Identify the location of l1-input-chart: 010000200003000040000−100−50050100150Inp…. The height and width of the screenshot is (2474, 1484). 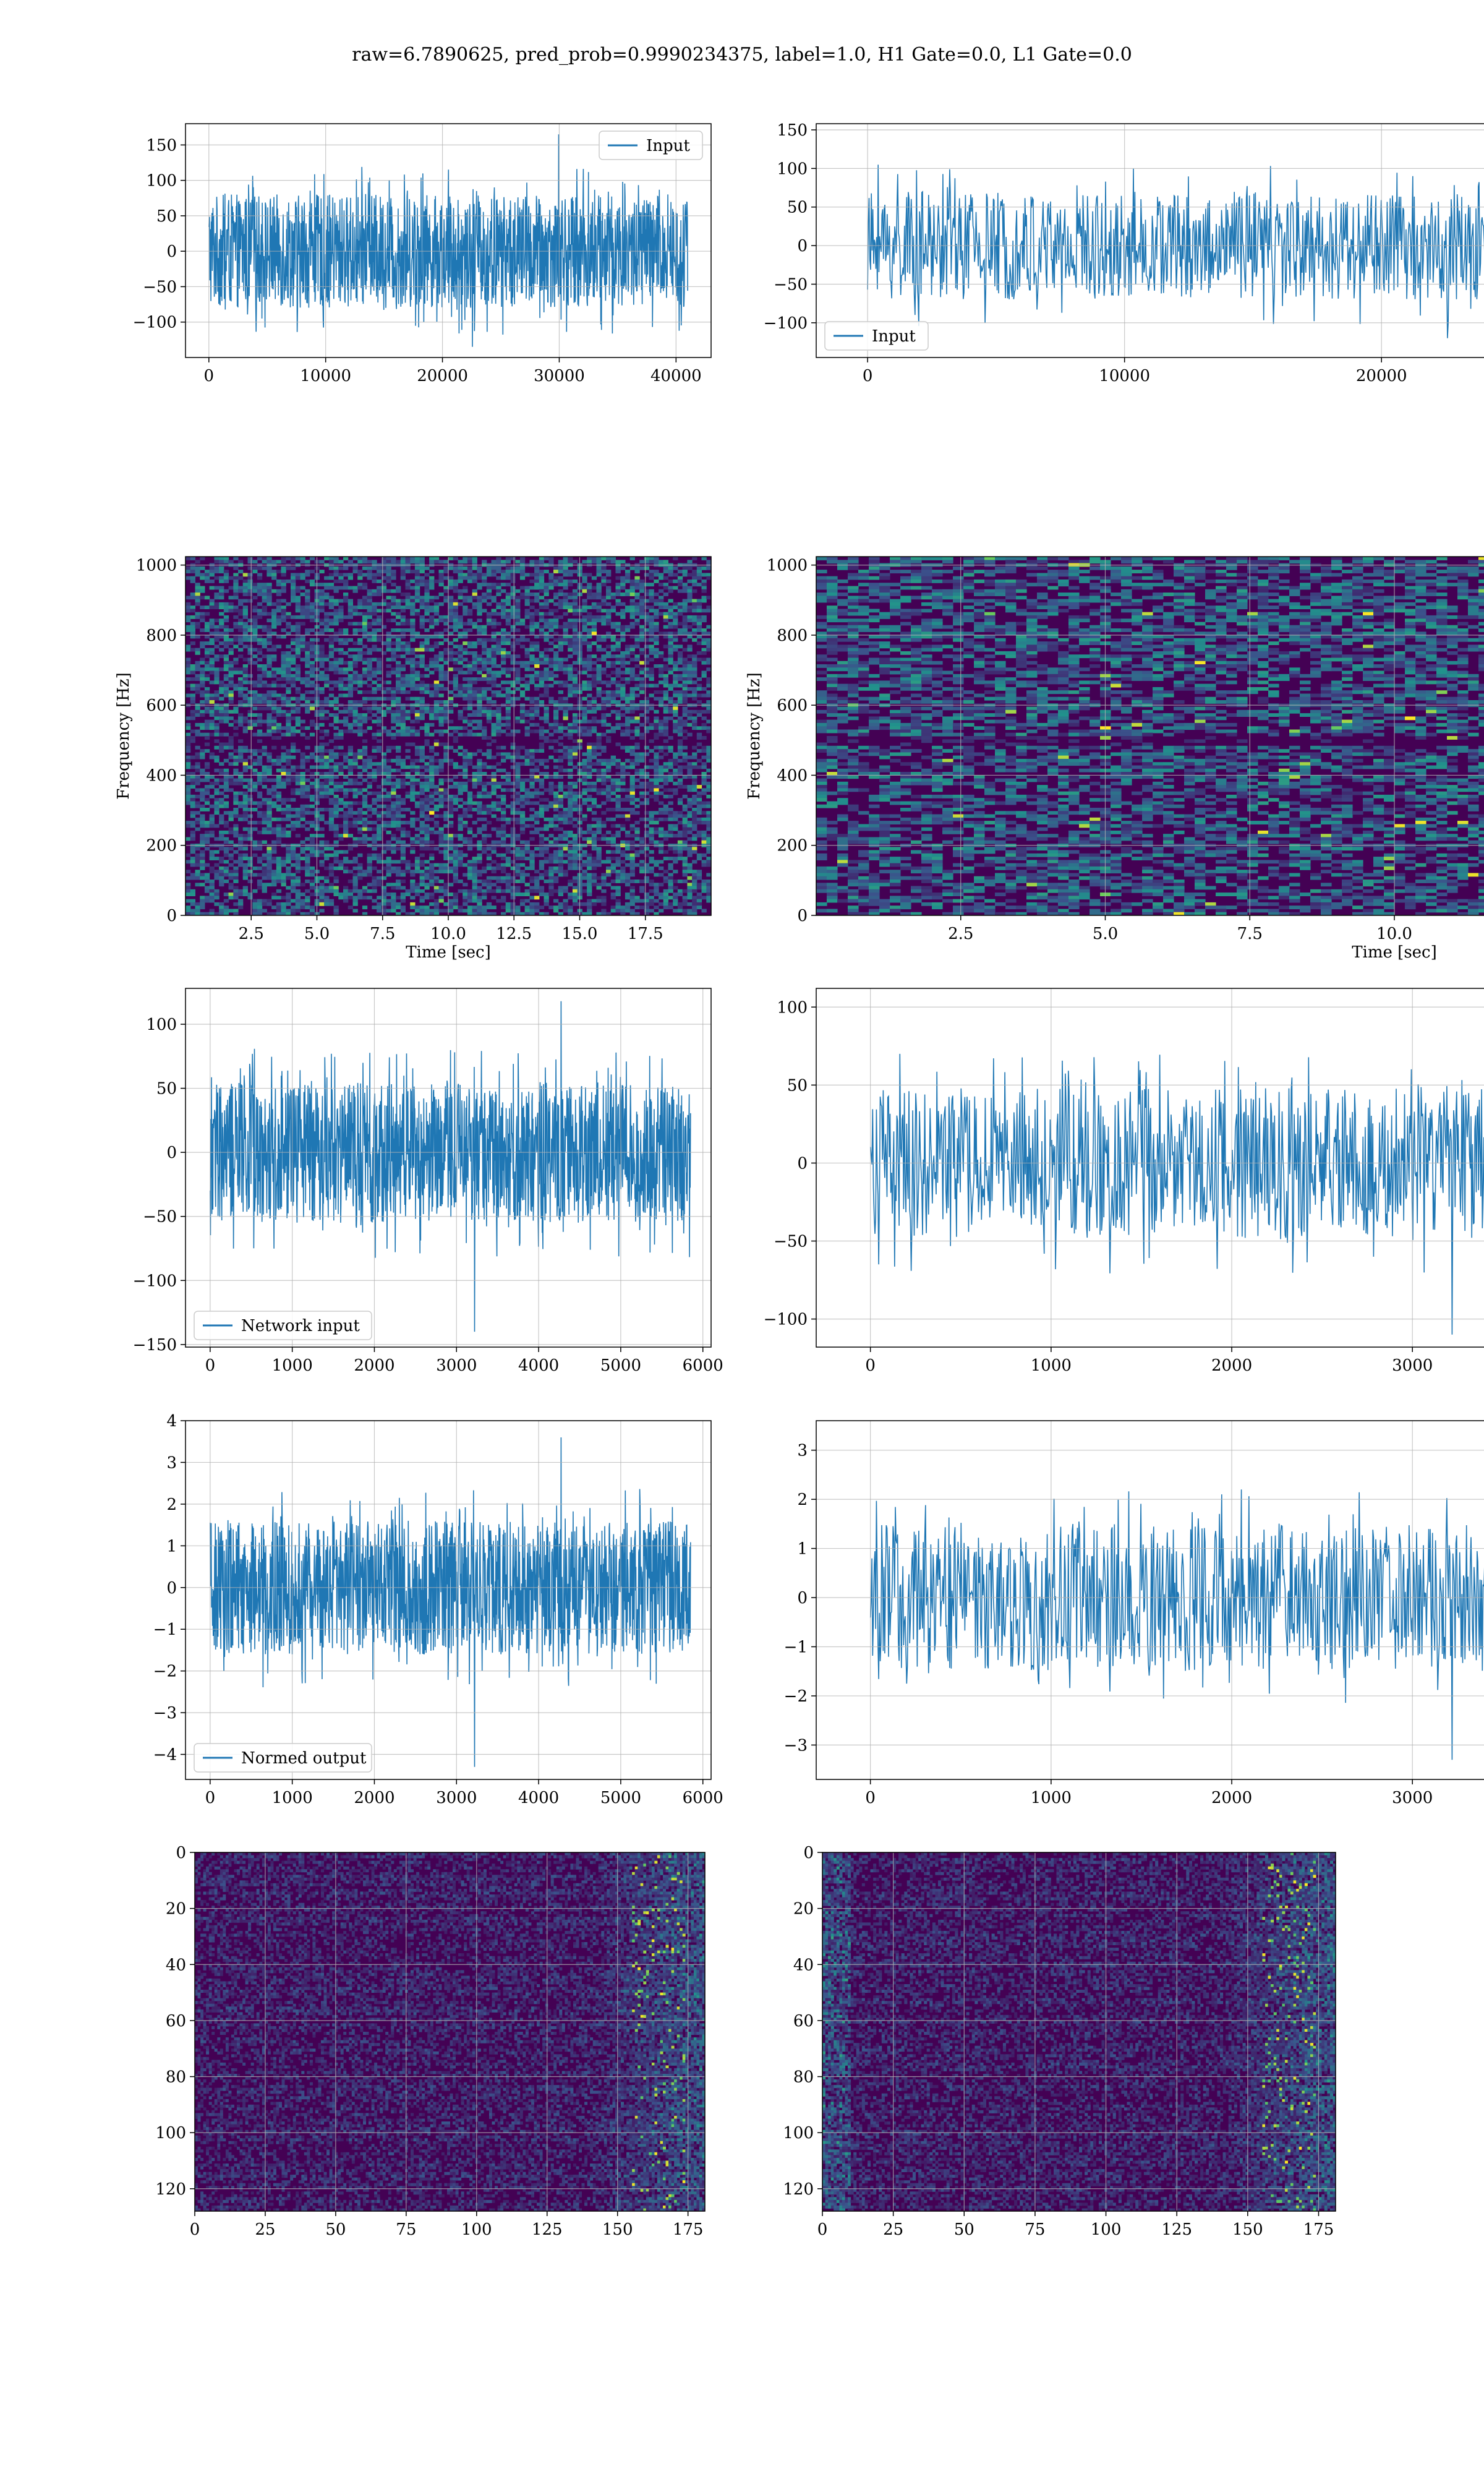
(1124, 253).